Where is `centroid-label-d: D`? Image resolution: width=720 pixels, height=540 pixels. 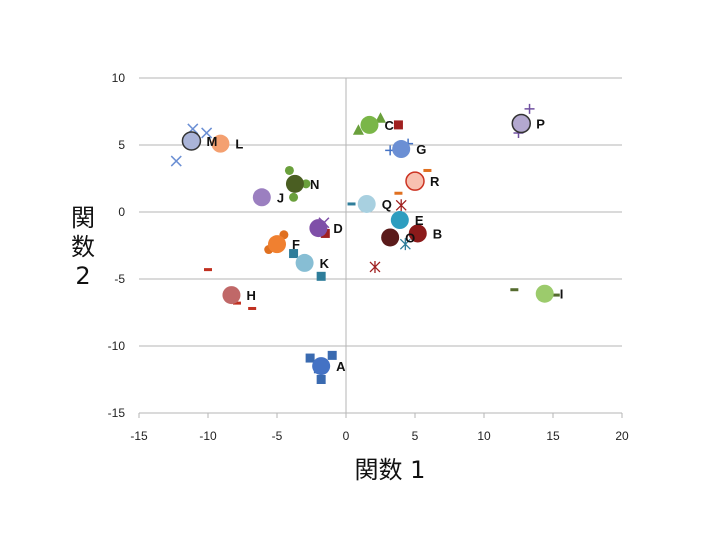
centroid-label-d: D is located at coordinates (337, 228).